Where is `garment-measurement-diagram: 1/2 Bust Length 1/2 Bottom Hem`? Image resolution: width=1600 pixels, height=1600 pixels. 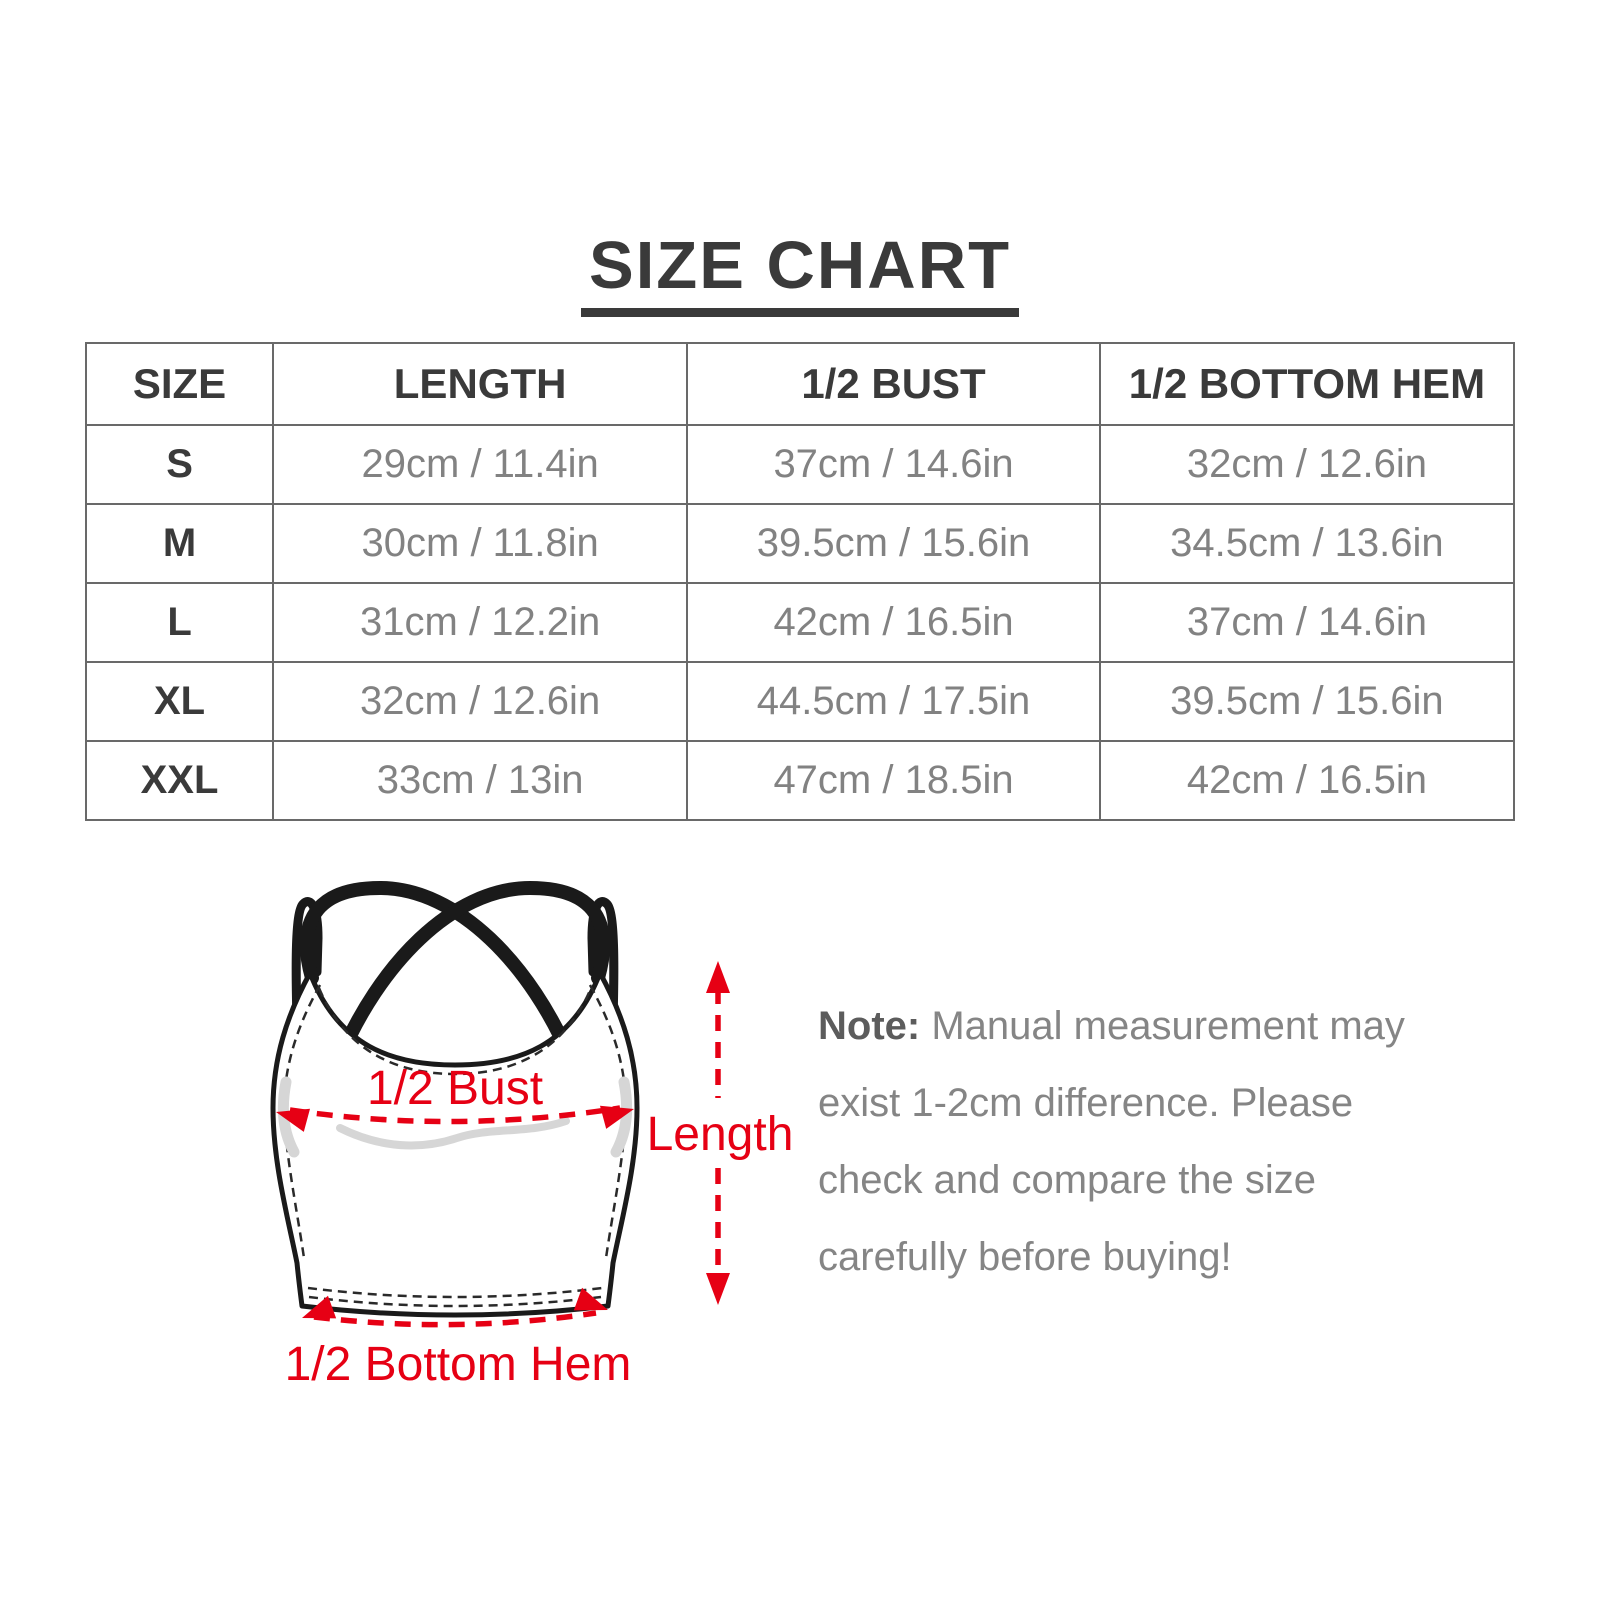
garment-measurement-diagram: 1/2 Bust Length 1/2 Bottom Hem is located at coordinates (532, 1135).